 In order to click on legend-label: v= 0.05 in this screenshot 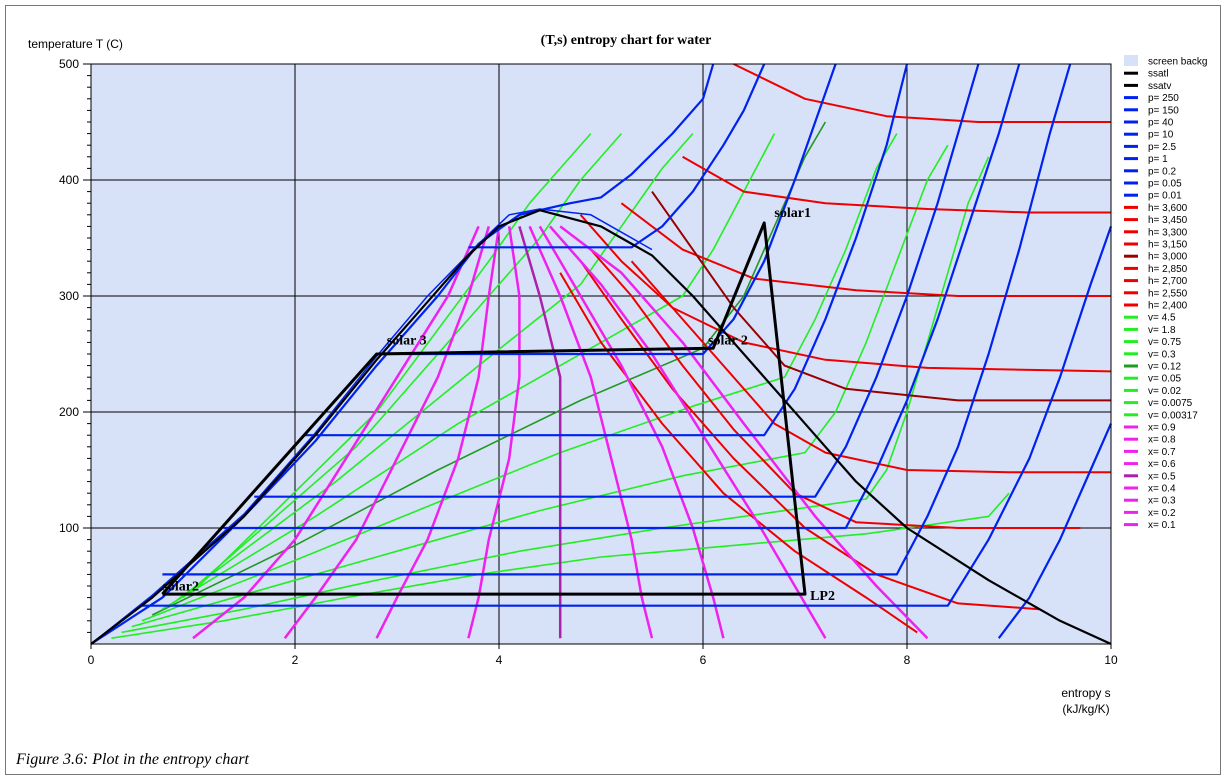, I will do `click(1165, 379)`.